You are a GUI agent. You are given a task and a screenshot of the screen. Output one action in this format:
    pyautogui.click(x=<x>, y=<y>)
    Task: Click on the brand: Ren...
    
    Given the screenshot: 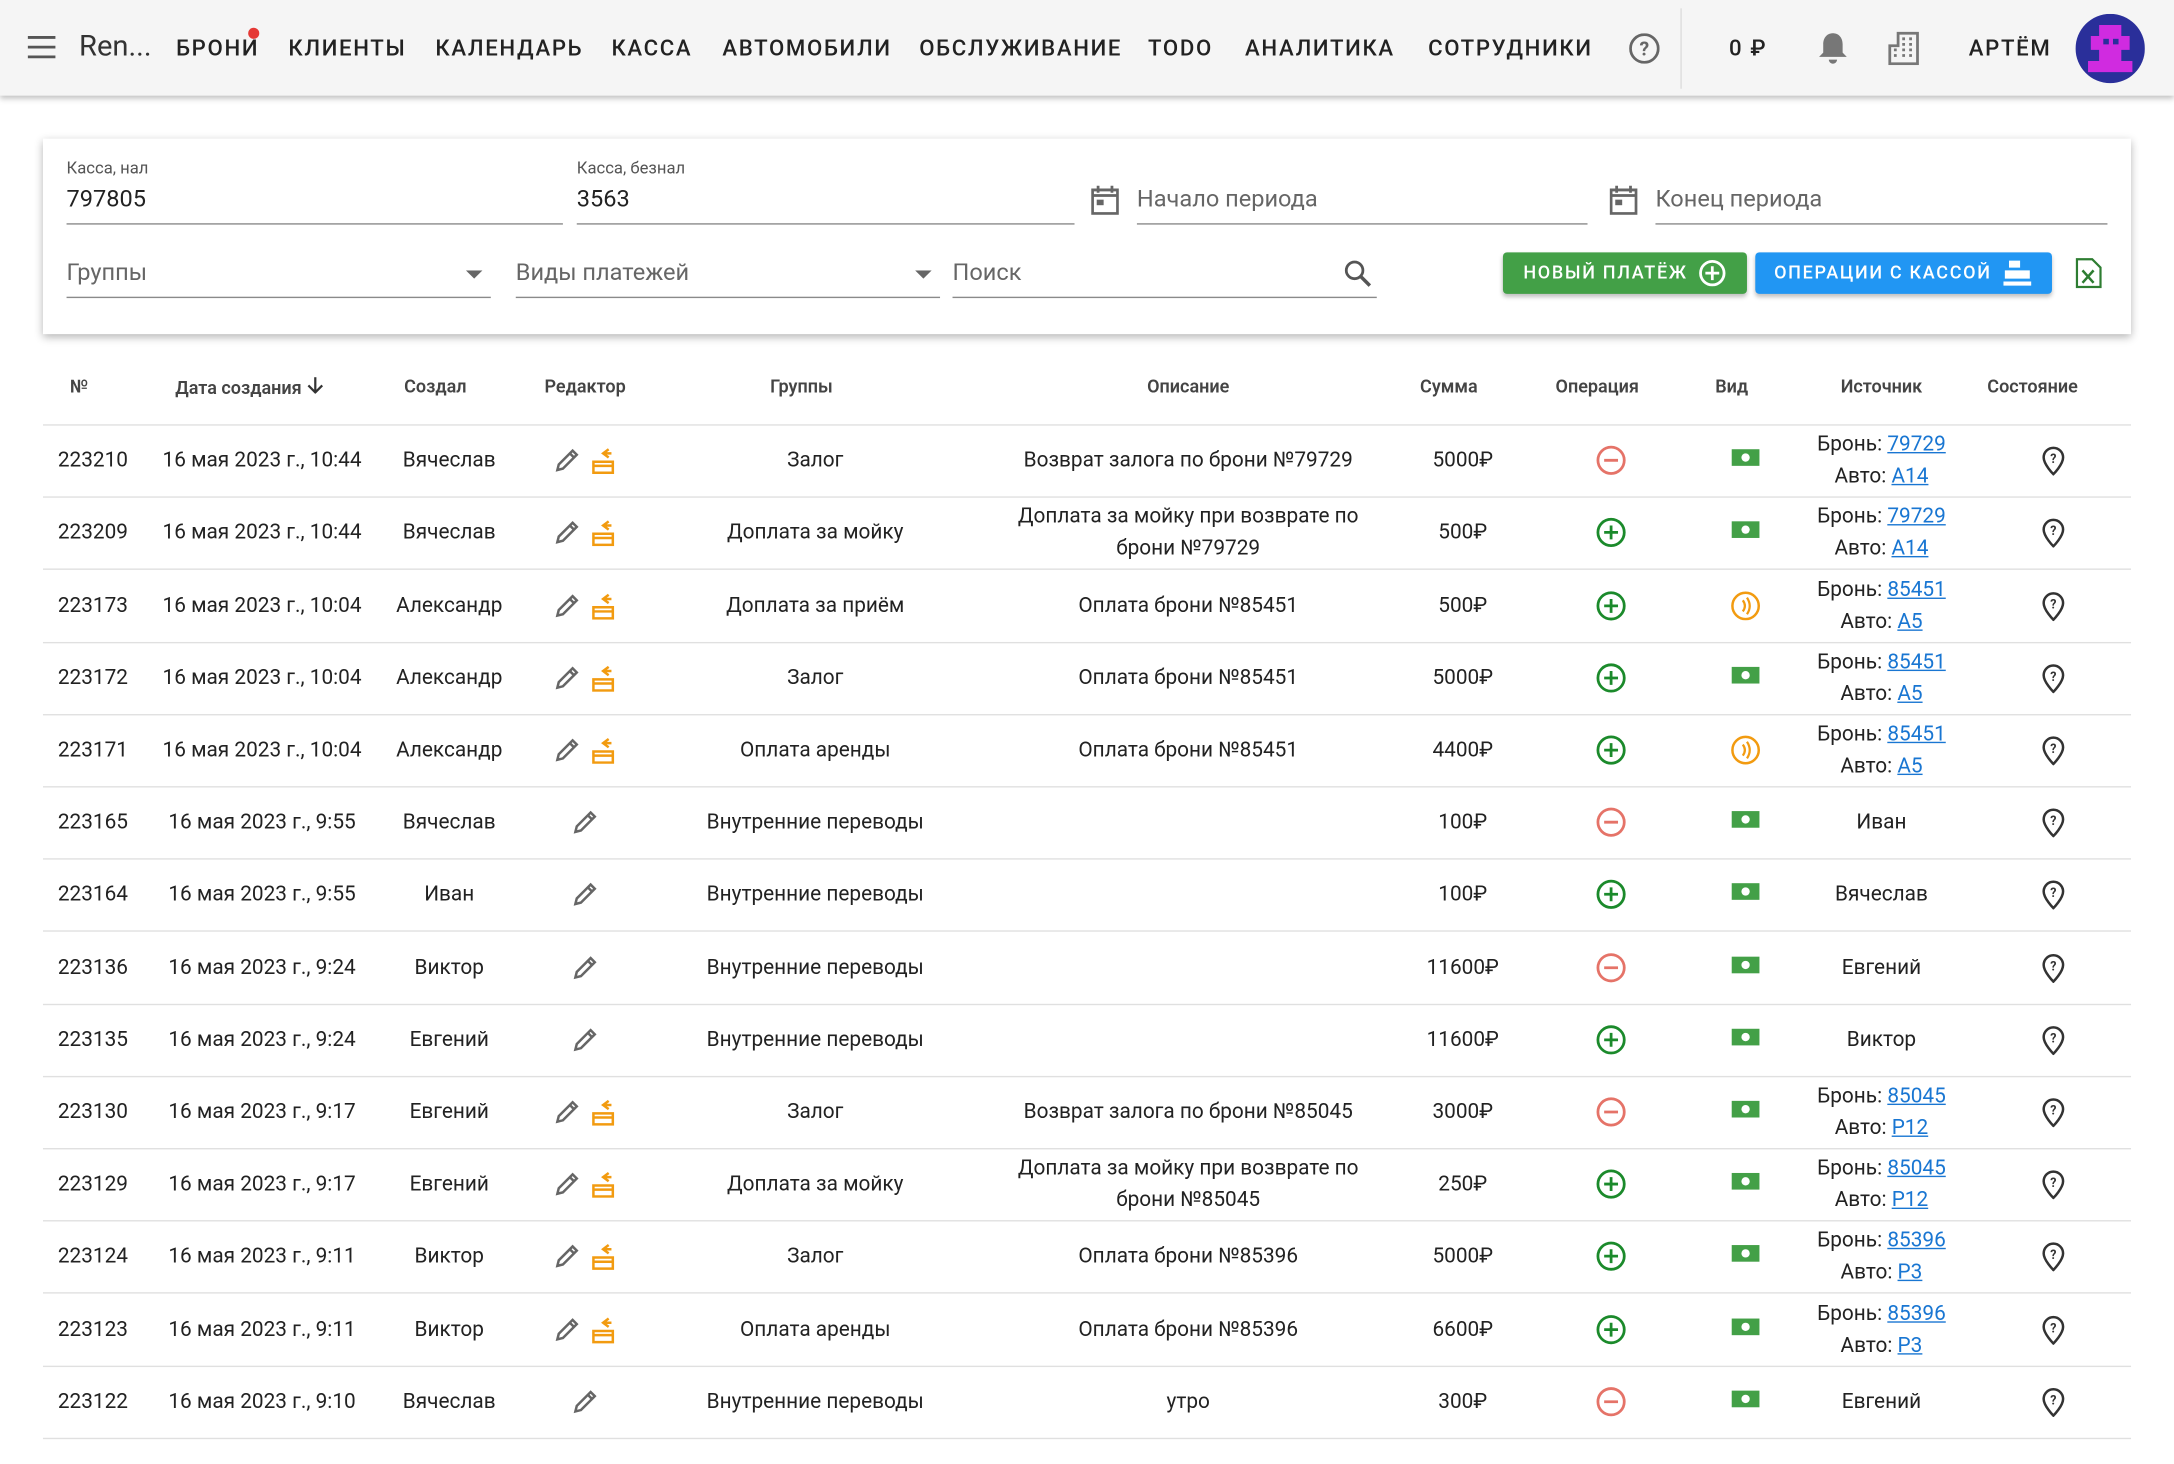 What is the action you would take?
    pyautogui.click(x=115, y=47)
    